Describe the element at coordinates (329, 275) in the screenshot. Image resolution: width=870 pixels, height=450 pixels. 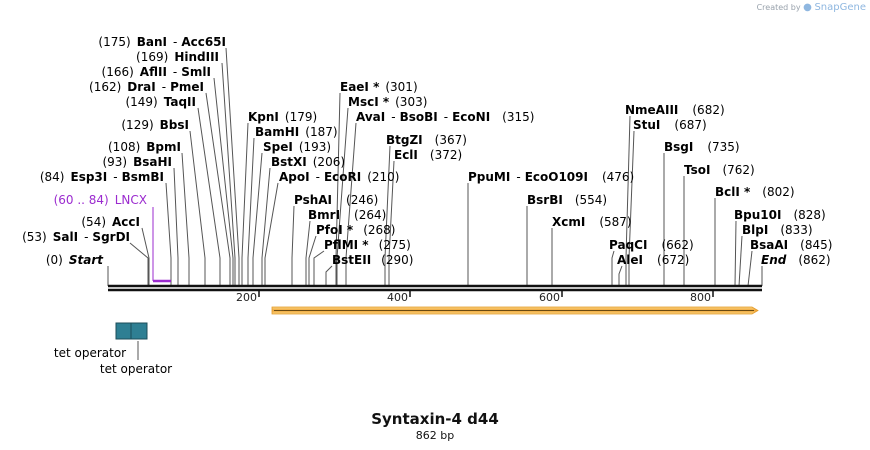
I see `leader-BstEII` at that location.